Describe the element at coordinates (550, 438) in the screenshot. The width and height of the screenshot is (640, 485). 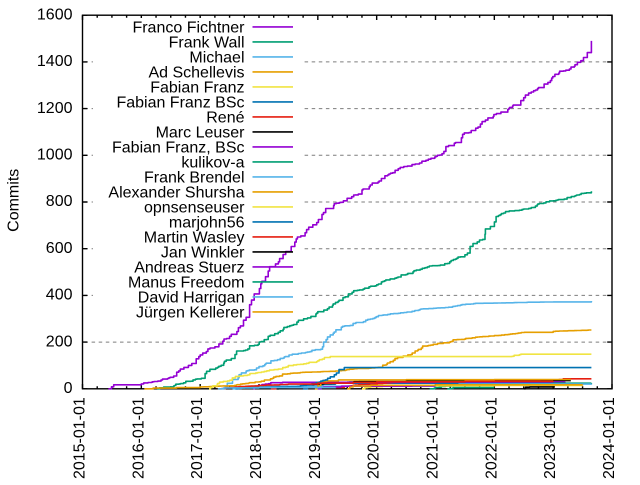
I see `svg-text: 2023-01-01` at that location.